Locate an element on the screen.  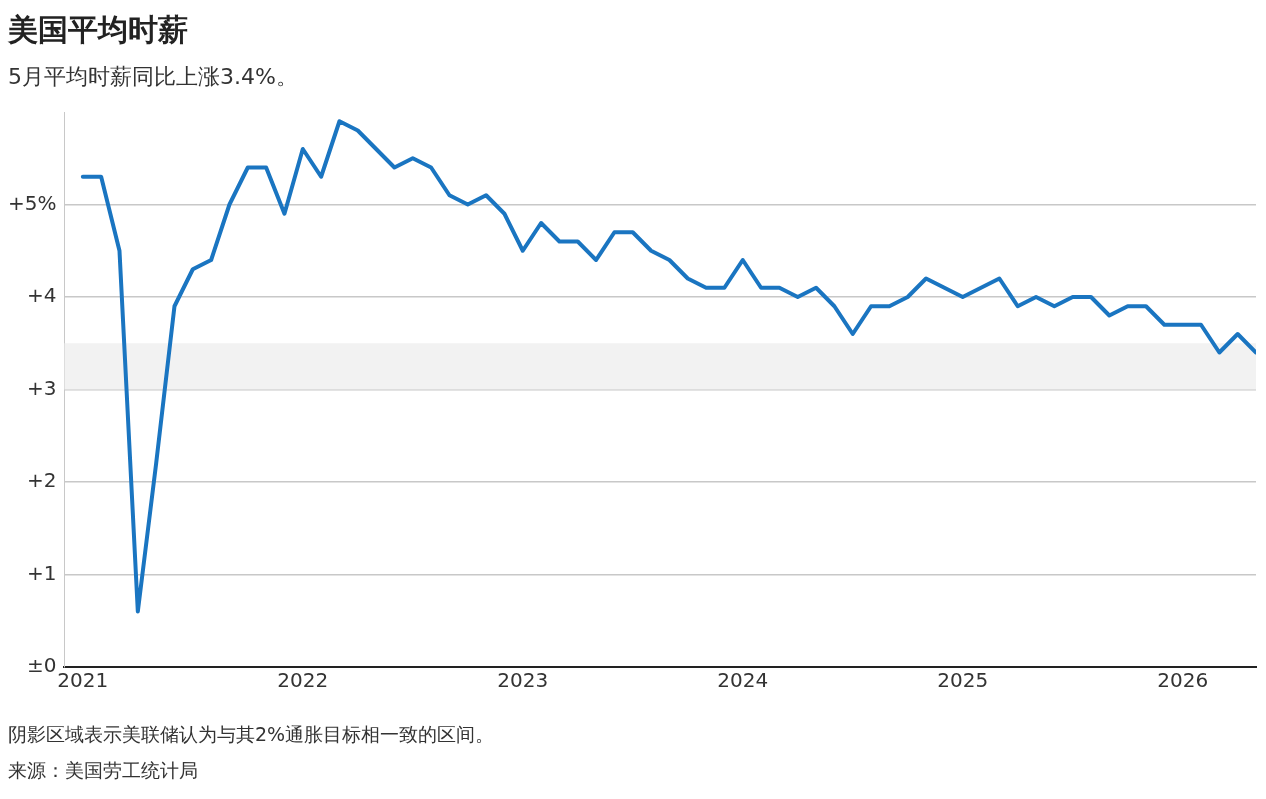
y-tick-label: +1 is located at coordinates (42, 572).